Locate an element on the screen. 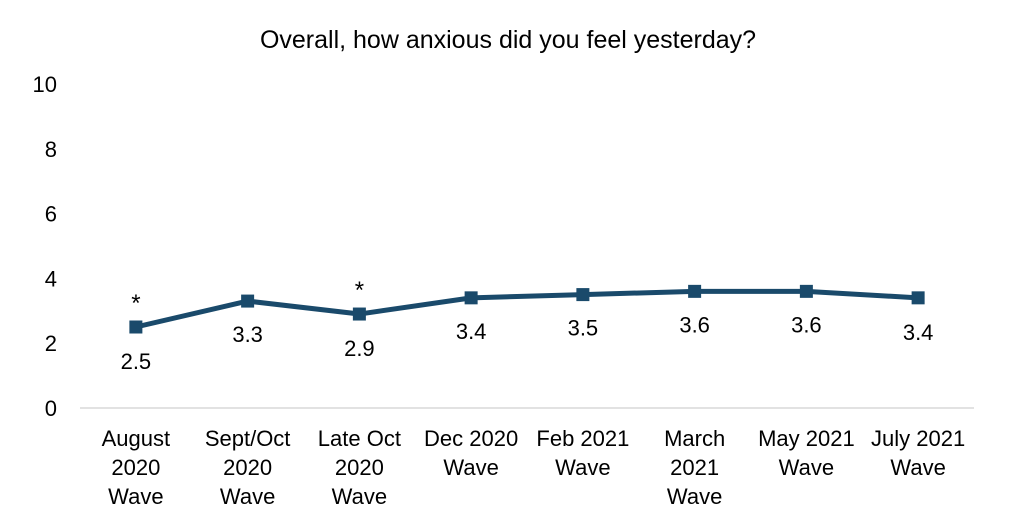 The image size is (1024, 526). x-tick-label: May 2021 Wave is located at coordinates (806, 453).